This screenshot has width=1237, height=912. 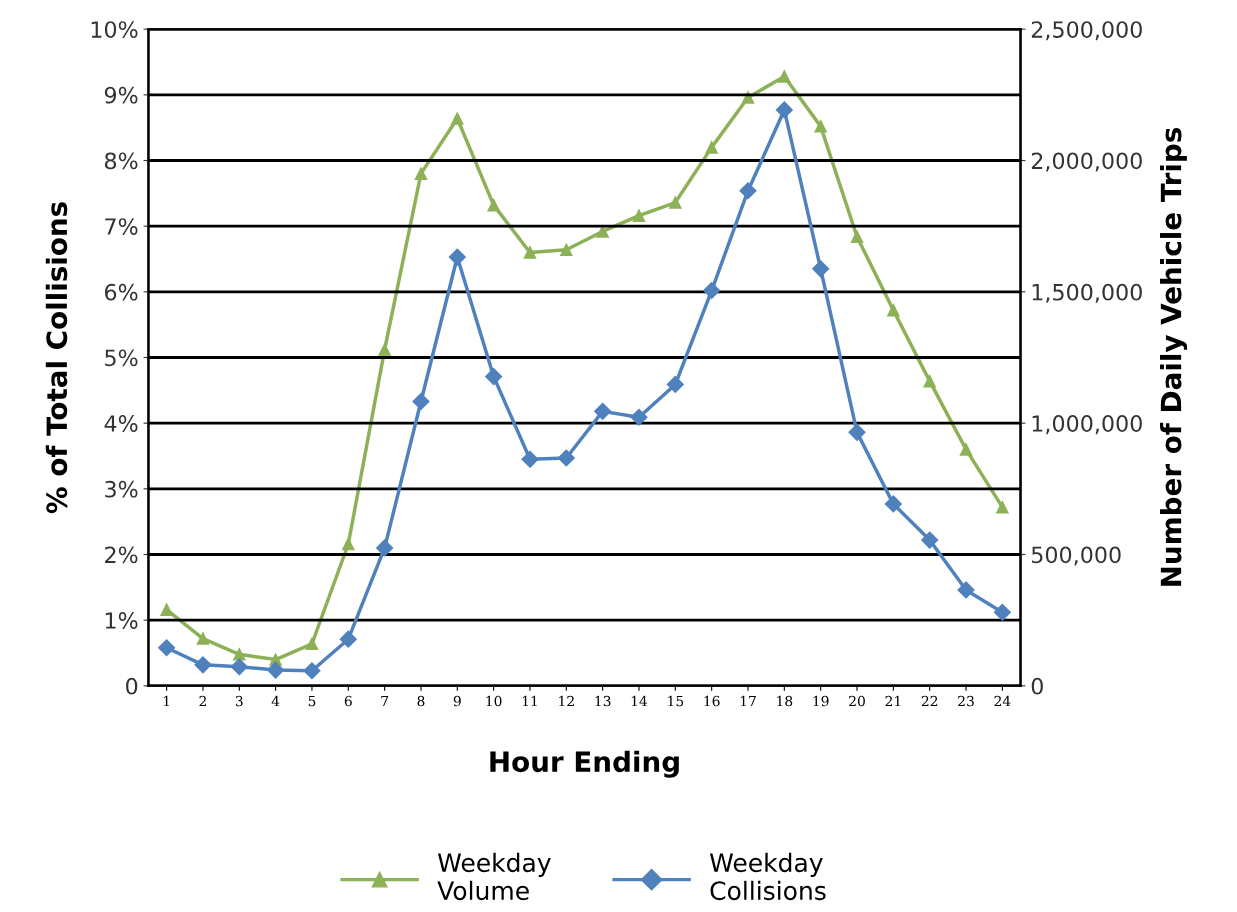 I want to click on y-tick-label: 10%, so click(x=114, y=29).